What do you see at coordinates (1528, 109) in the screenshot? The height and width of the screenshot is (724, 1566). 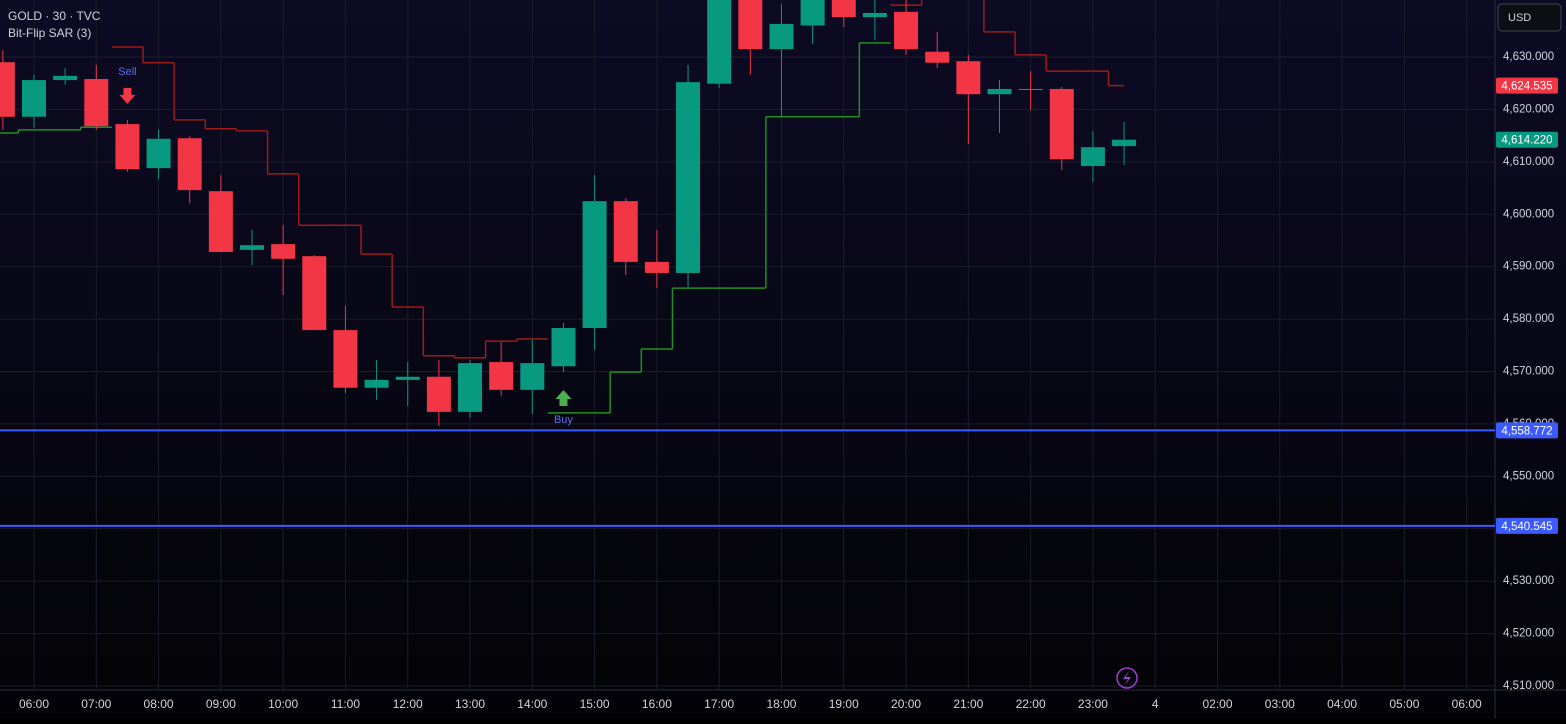 I see `y-tick-label: 4,620.000` at bounding box center [1528, 109].